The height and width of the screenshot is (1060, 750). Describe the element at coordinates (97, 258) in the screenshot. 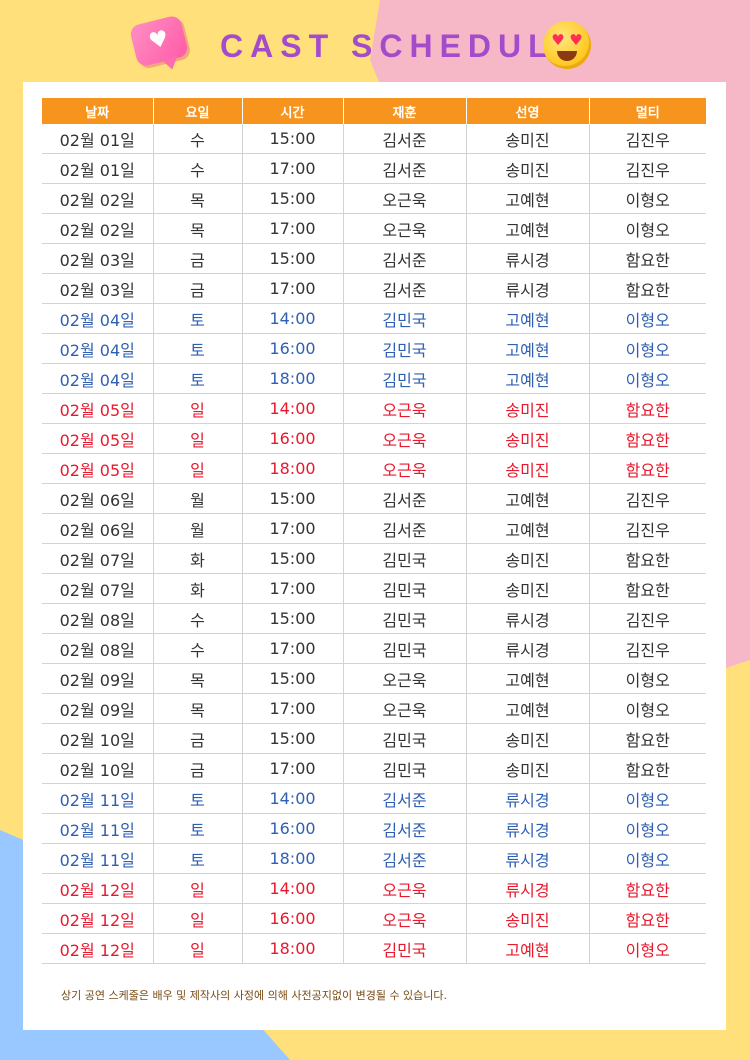

I see `date-cell: 02월 03일` at that location.